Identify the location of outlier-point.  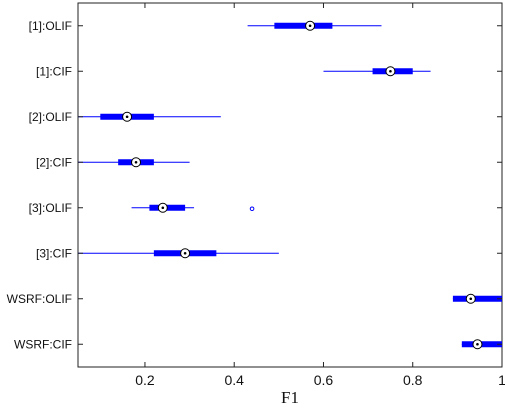
(252, 209).